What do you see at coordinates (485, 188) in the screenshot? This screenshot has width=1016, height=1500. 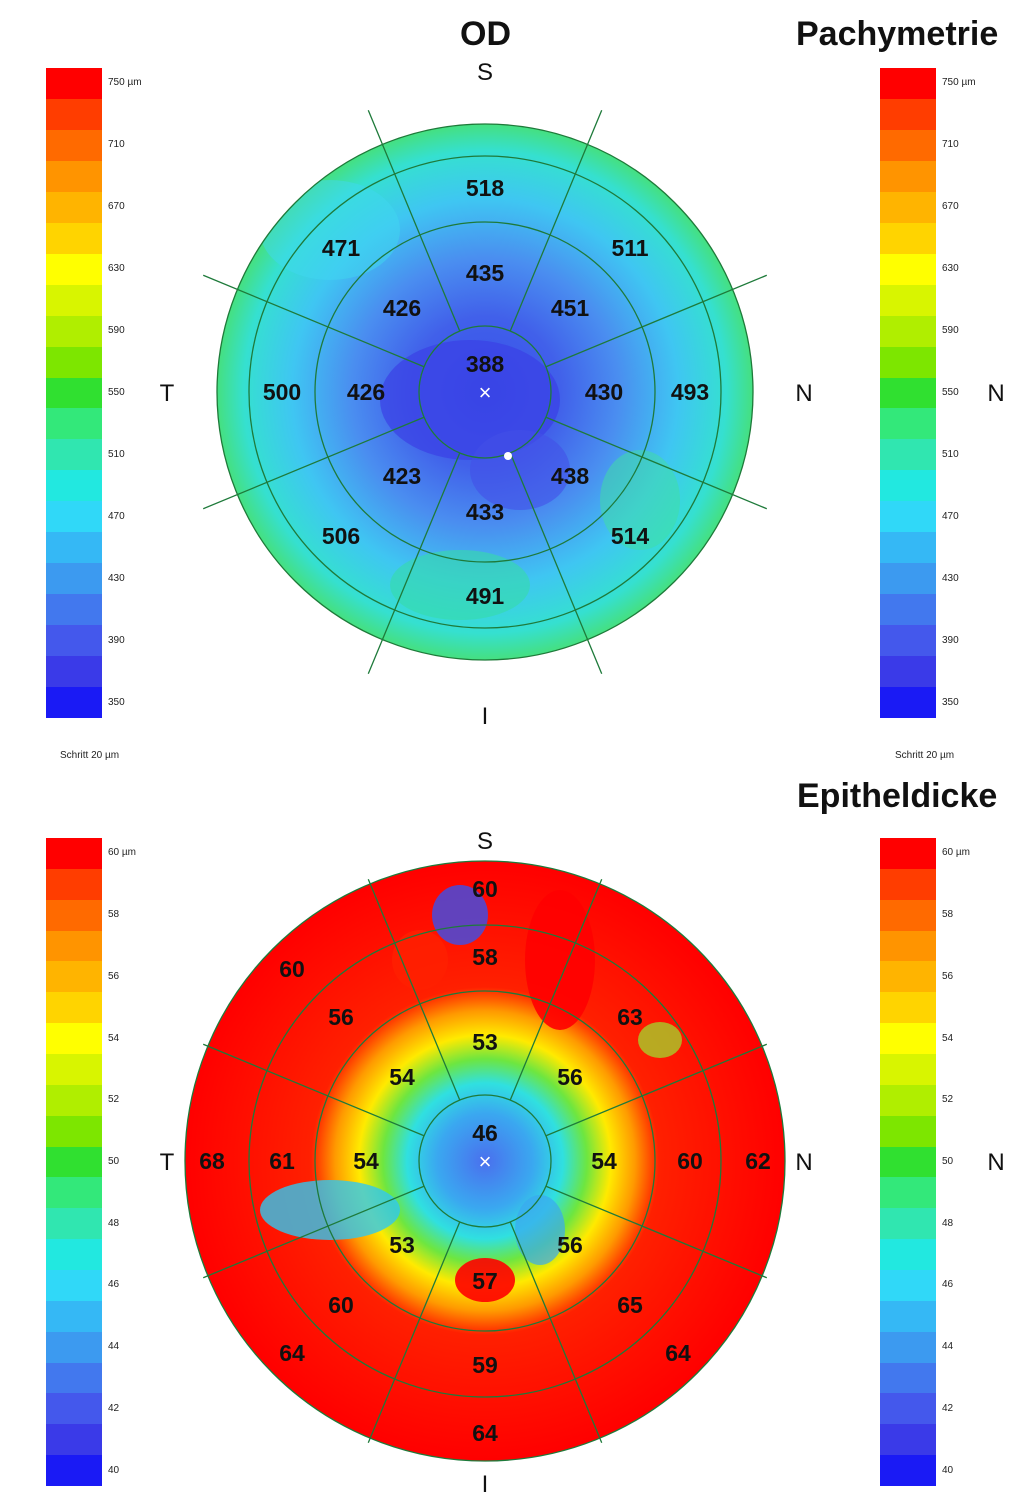 I see `pachymetry-outer-s: 518` at bounding box center [485, 188].